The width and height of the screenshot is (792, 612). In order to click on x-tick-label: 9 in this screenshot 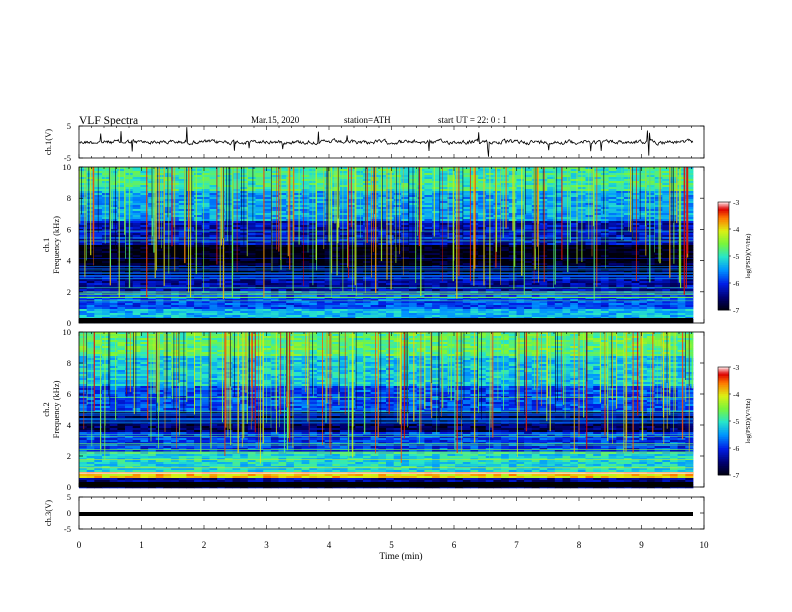, I will do `click(641, 545)`.